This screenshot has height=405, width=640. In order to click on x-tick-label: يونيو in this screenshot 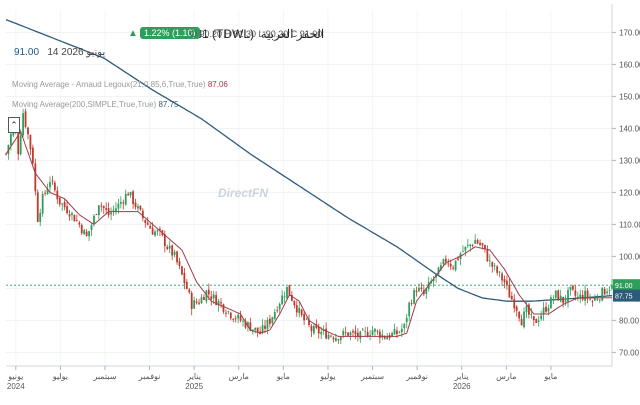, I will do `click(15, 376)`.